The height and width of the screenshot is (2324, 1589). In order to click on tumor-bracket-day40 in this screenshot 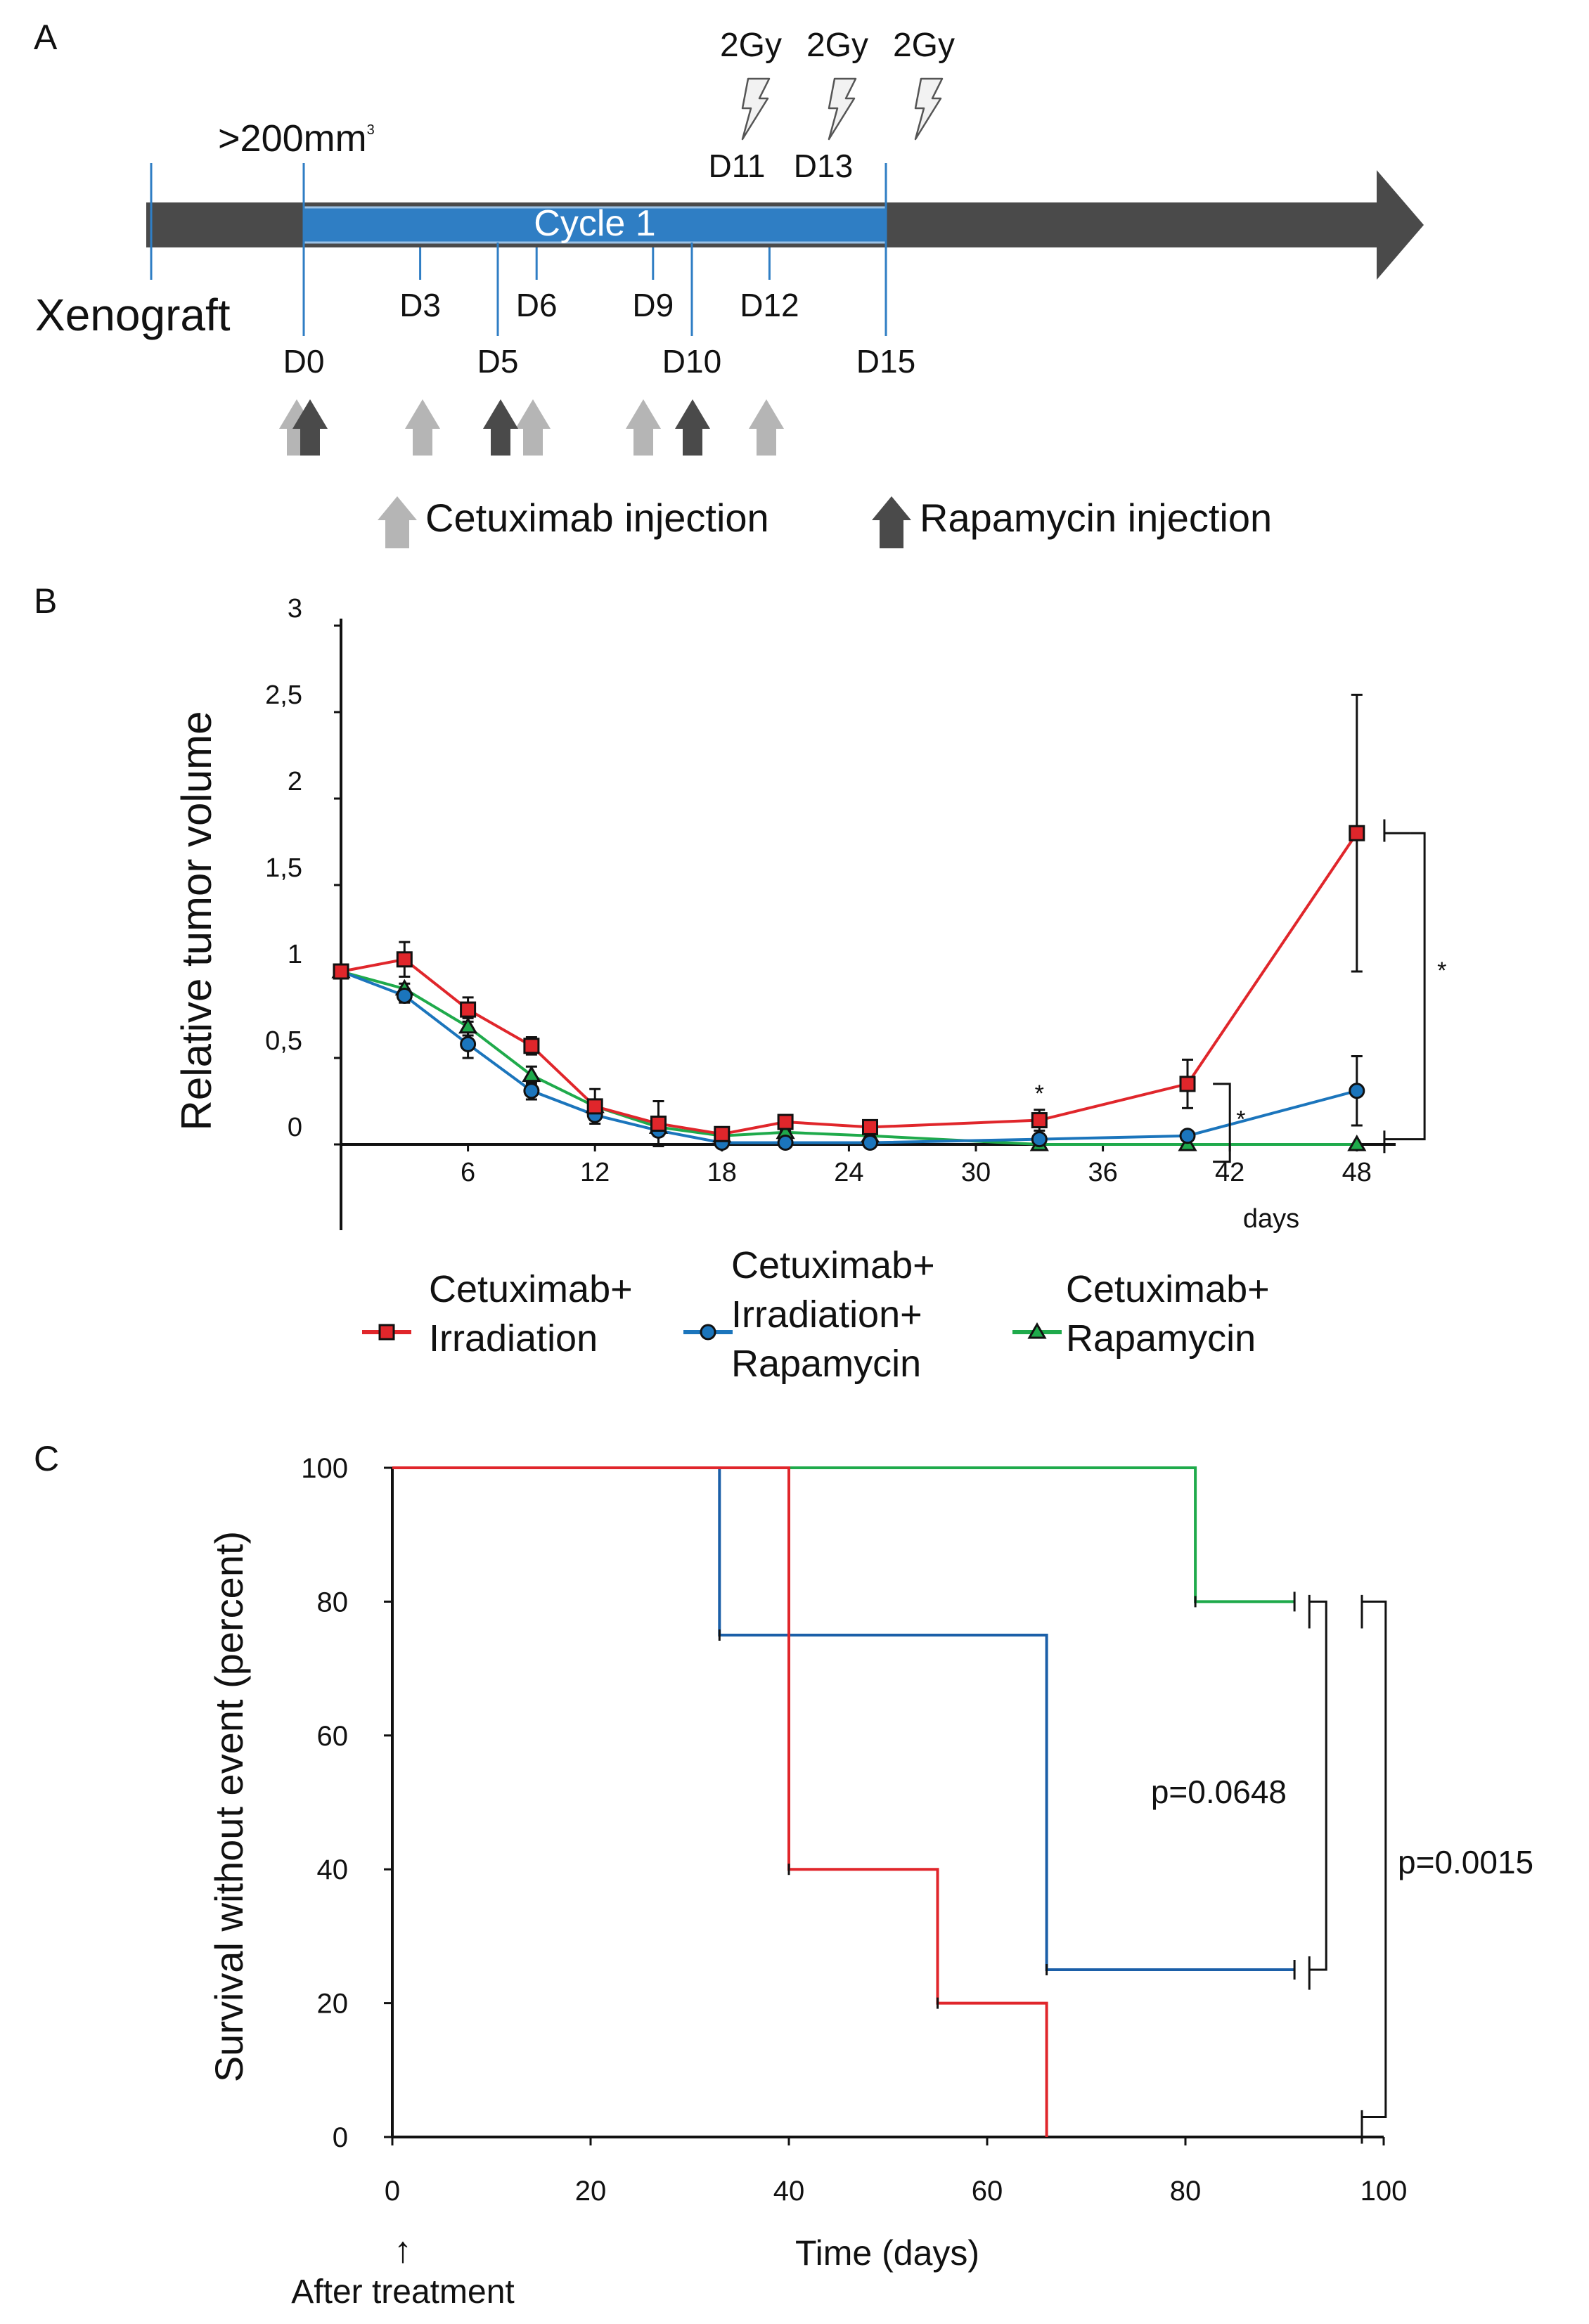, I will do `click(1222, 1123)`.